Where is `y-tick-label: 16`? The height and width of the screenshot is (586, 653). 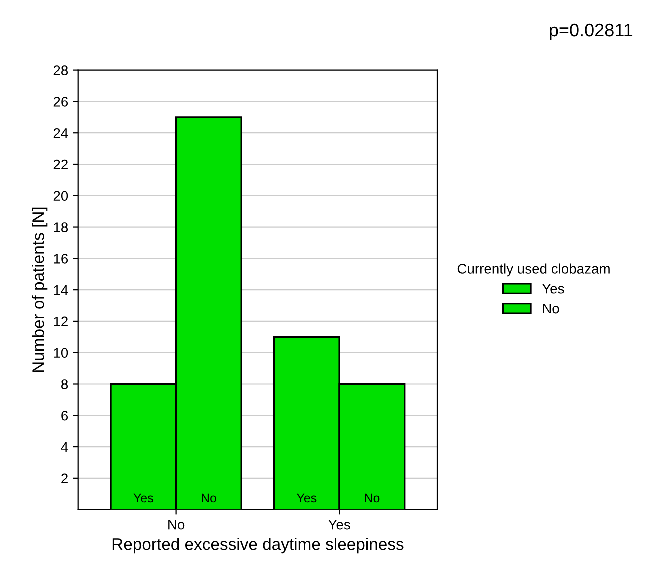 y-tick-label: 16 is located at coordinates (61, 259).